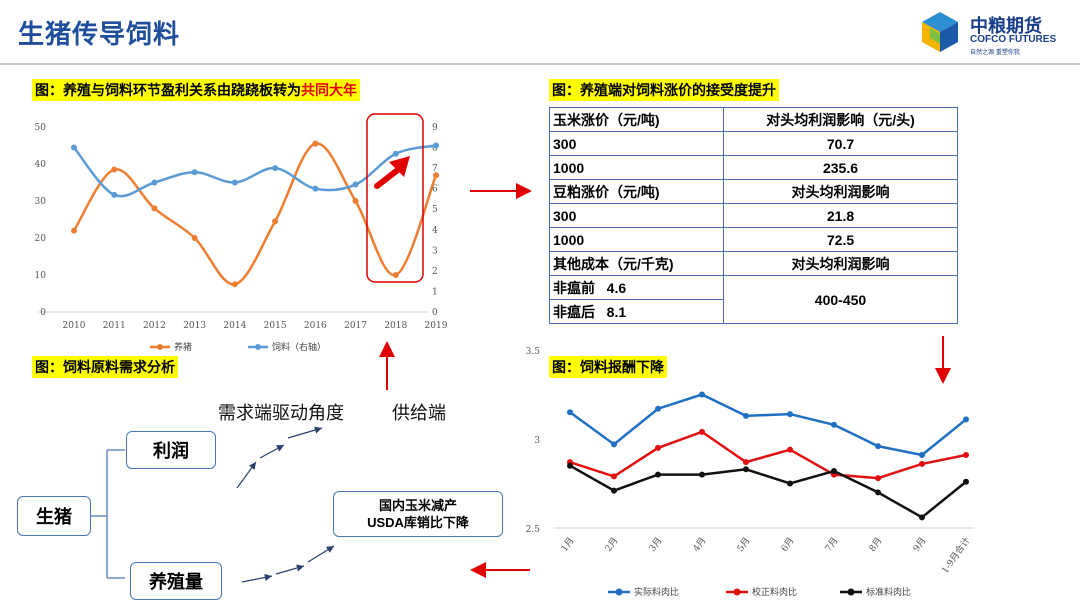  What do you see at coordinates (840, 239) in the screenshot?
I see `table-cell: 72.5` at bounding box center [840, 239].